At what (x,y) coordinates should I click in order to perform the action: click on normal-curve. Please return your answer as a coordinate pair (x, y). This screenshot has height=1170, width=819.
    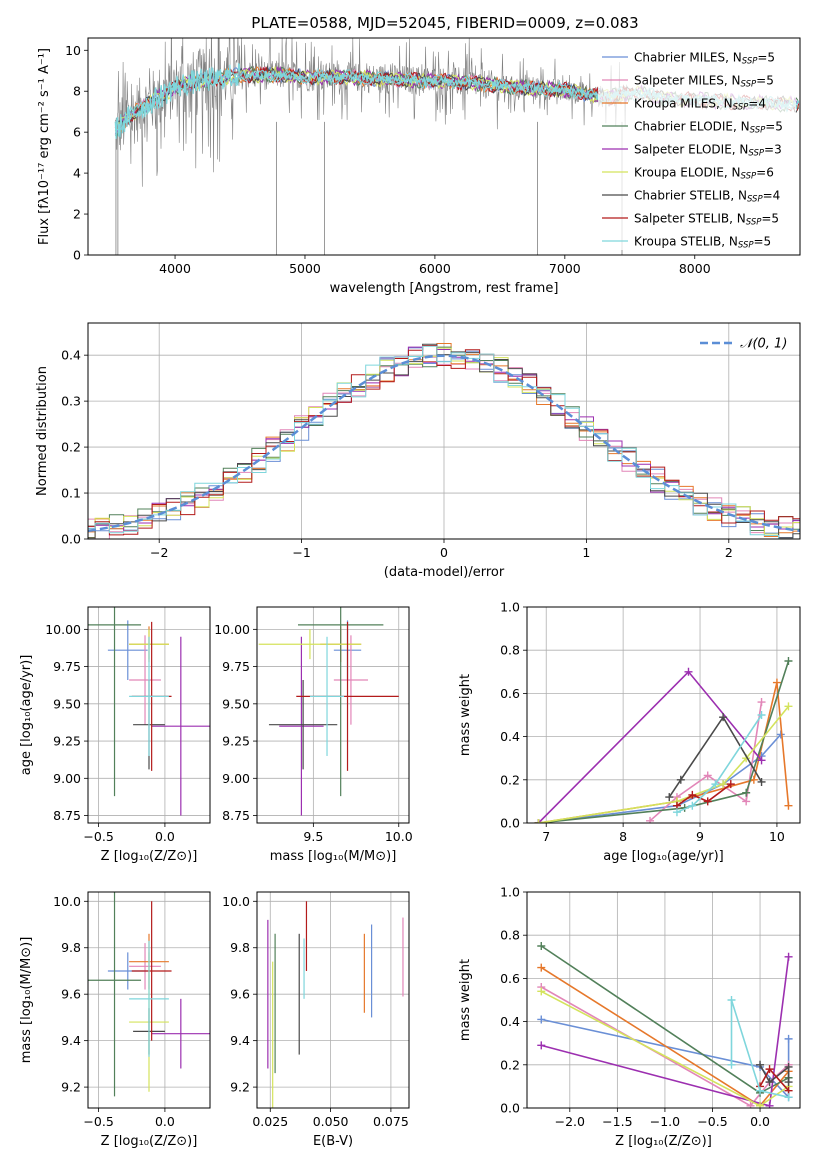
    Looking at the image, I should click on (444, 443).